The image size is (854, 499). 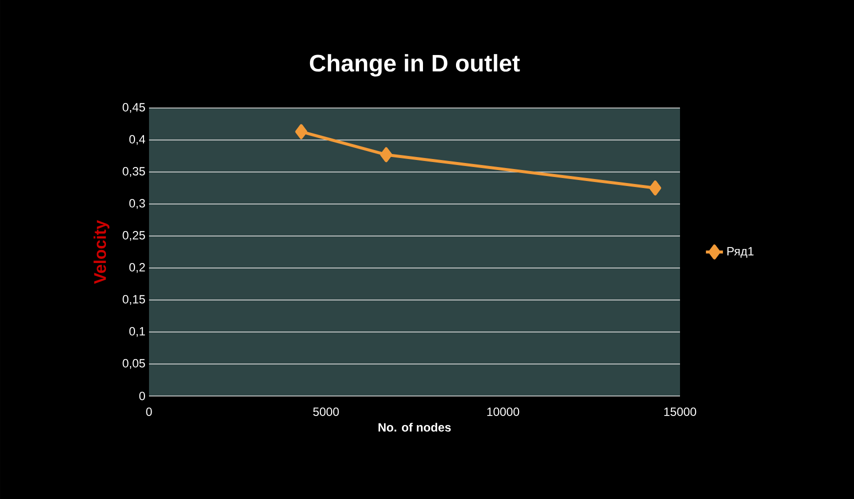 What do you see at coordinates (102, 252) in the screenshot?
I see `y-axis-title: Velocity` at bounding box center [102, 252].